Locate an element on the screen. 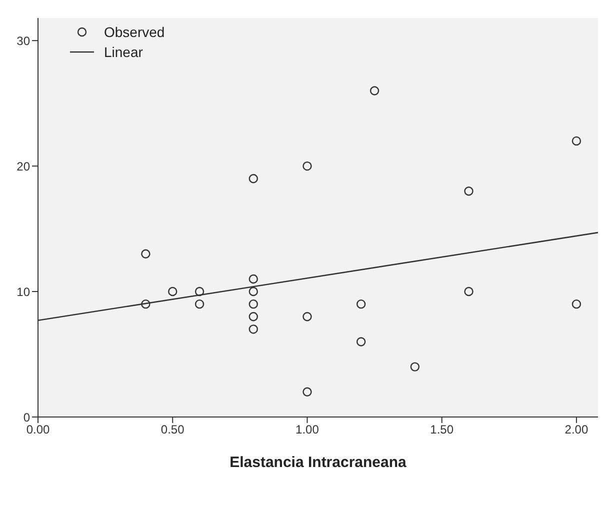  x-tick-label: 0.50 is located at coordinates (172, 429).